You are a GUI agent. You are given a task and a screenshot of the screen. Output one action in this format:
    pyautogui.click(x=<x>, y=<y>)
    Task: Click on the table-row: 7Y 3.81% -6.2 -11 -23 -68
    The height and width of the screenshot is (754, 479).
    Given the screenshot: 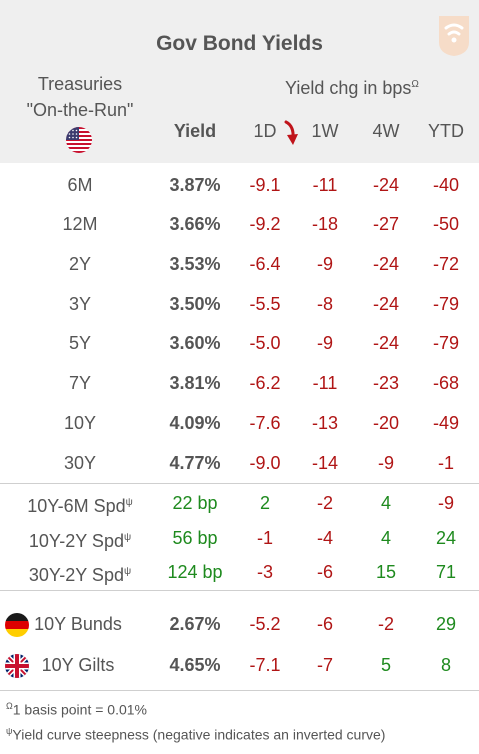 What is the action you would take?
    pyautogui.click(x=239, y=383)
    